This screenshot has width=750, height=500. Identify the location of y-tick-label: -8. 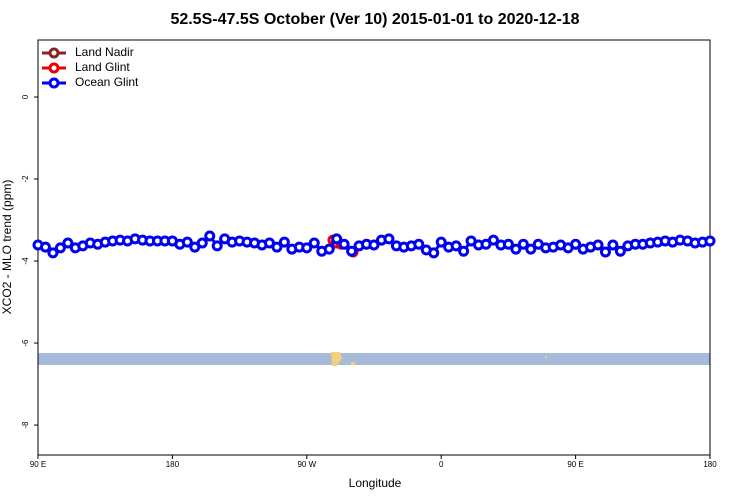
(25, 425).